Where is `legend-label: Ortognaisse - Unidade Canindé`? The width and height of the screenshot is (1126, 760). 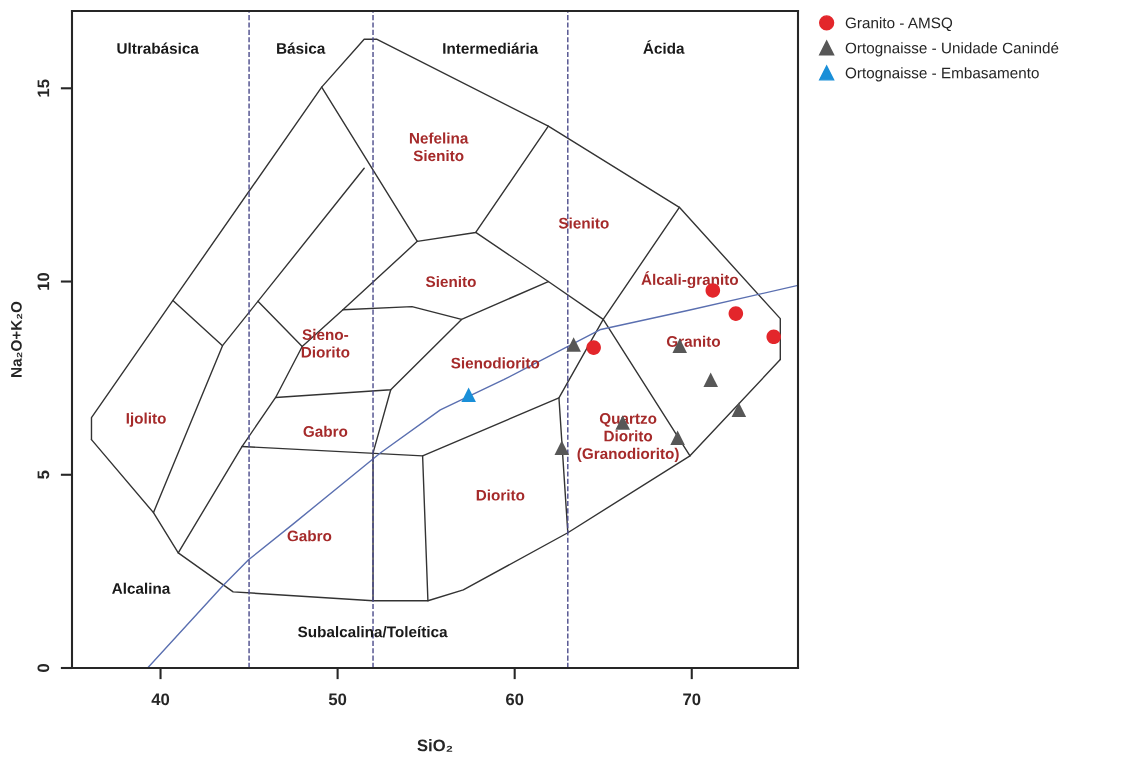 legend-label: Ortognaisse - Unidade Canindé is located at coordinates (952, 49).